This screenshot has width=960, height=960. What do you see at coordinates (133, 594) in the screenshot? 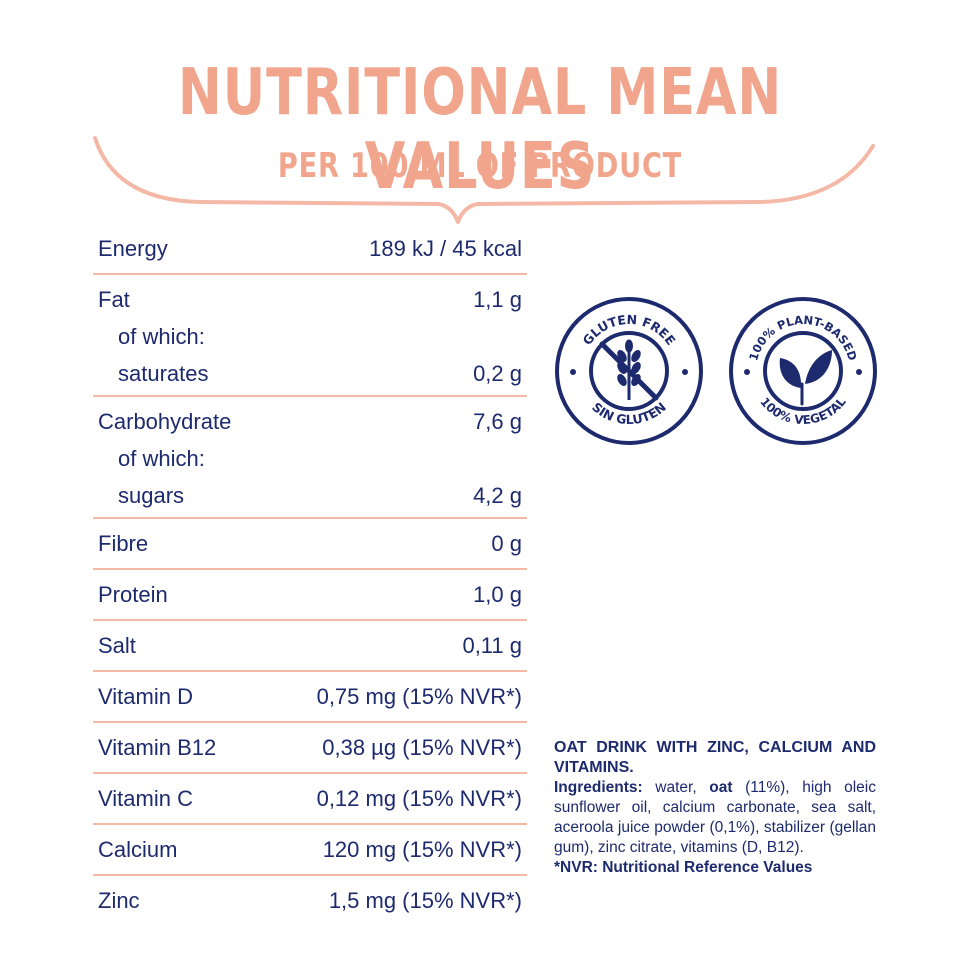
I see `protein-label: Protein` at bounding box center [133, 594].